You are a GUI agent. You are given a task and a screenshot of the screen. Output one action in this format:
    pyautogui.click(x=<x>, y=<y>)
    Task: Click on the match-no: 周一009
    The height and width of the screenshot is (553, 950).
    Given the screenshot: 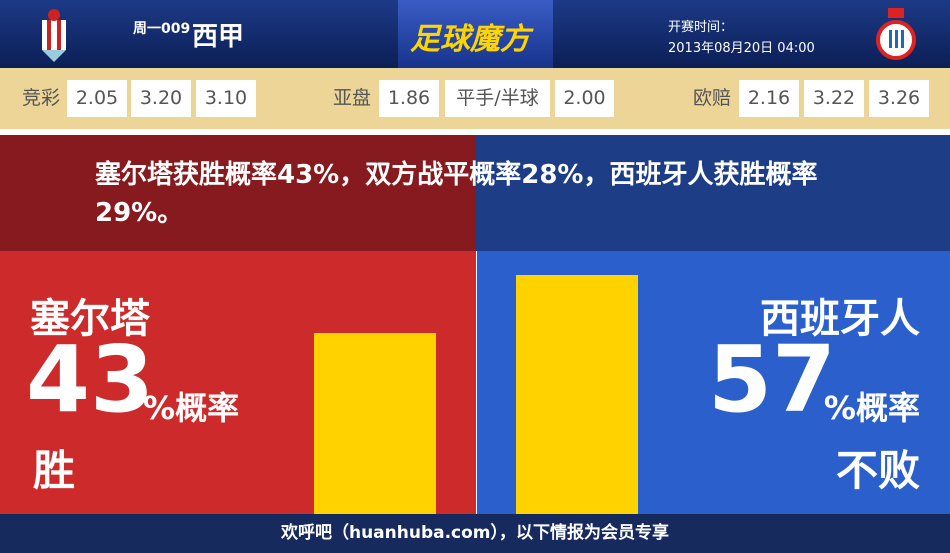 What is the action you would take?
    pyautogui.click(x=162, y=29)
    